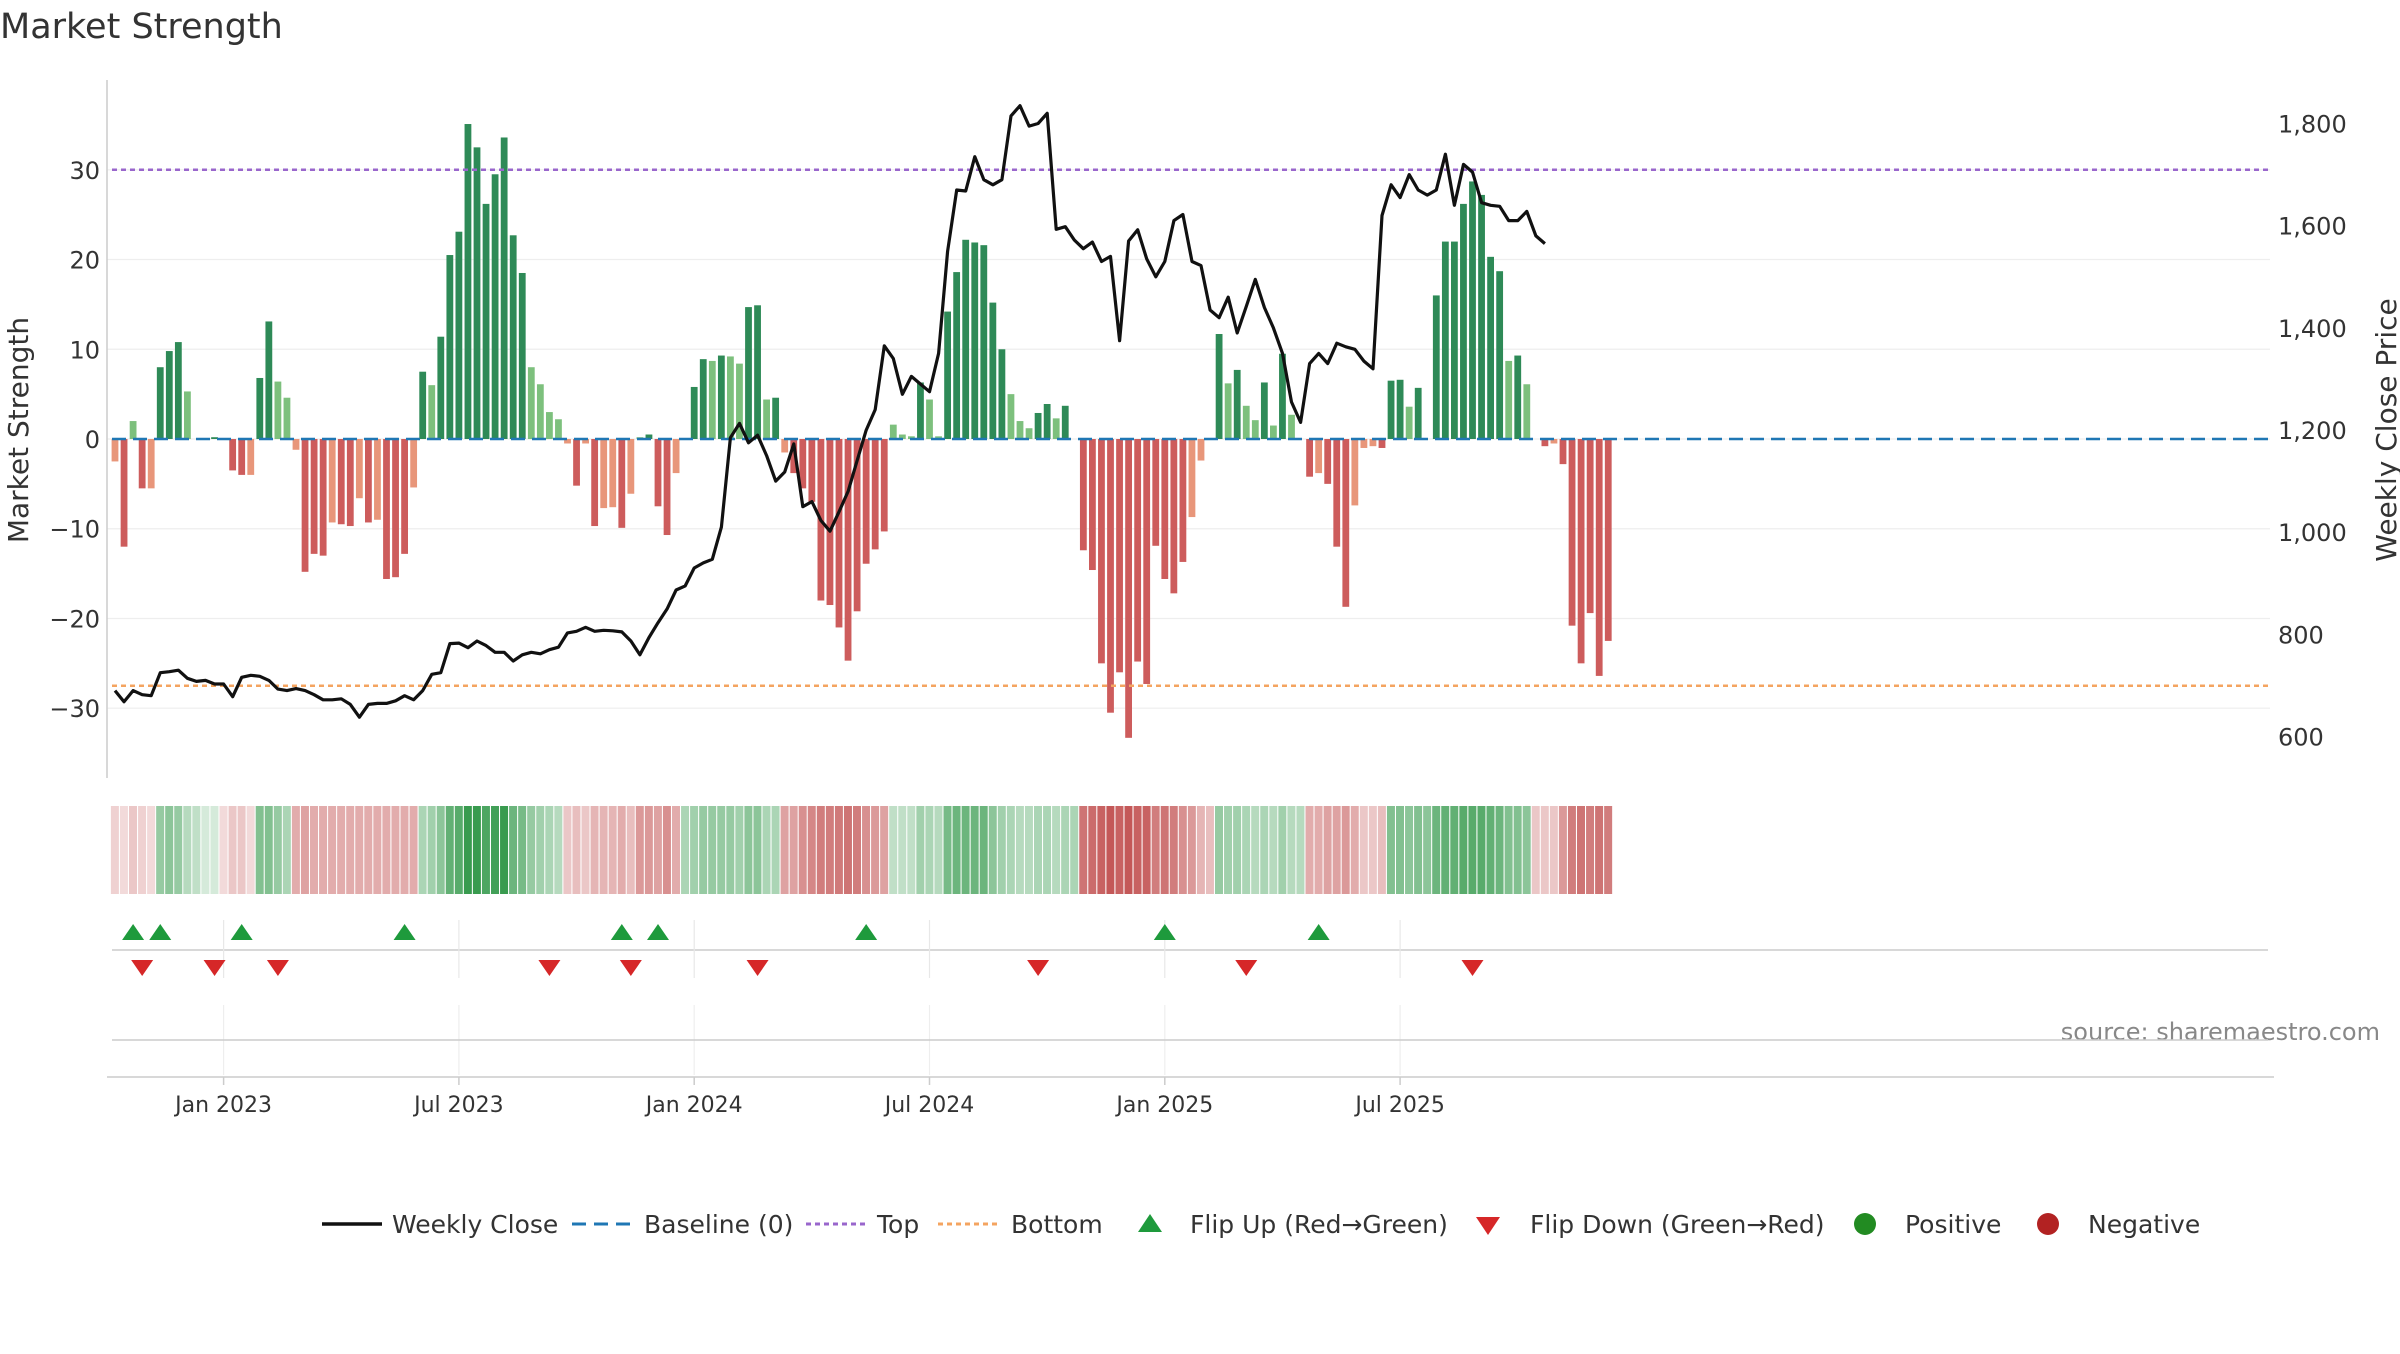  What do you see at coordinates (2385, 429) in the screenshot?
I see `y-axis-right-title: Weekly Close Price` at bounding box center [2385, 429].